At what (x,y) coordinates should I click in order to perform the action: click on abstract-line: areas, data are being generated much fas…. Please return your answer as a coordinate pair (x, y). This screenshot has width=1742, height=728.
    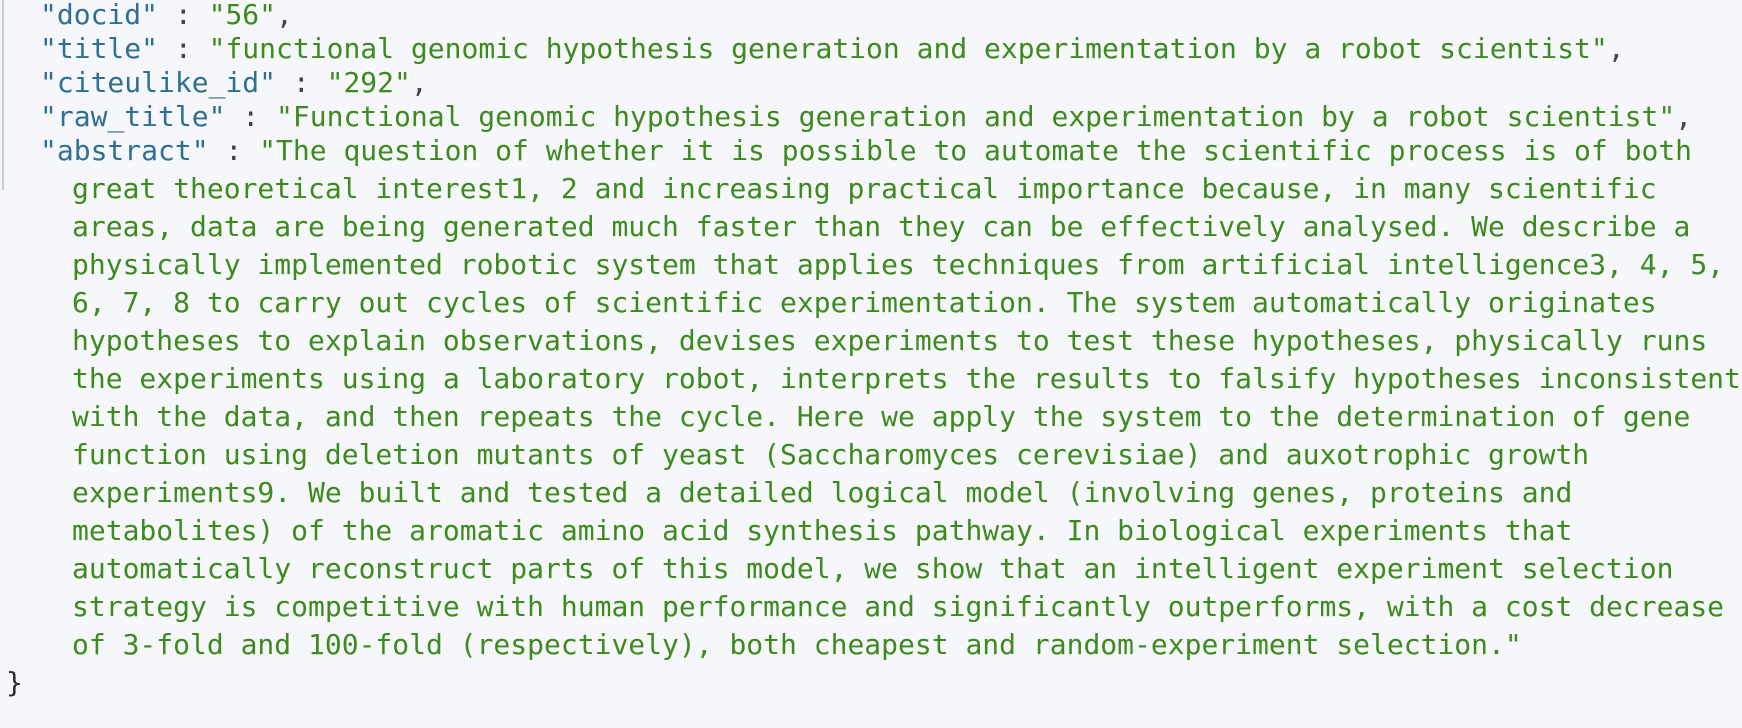
    Looking at the image, I should click on (881, 226).